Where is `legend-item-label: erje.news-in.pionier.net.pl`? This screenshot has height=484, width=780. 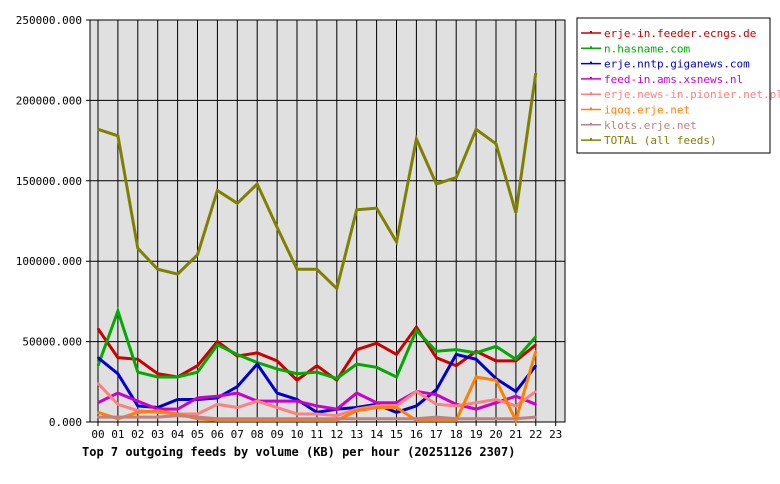 legend-item-label: erje.news-in.pionier.net.pl is located at coordinates (692, 94).